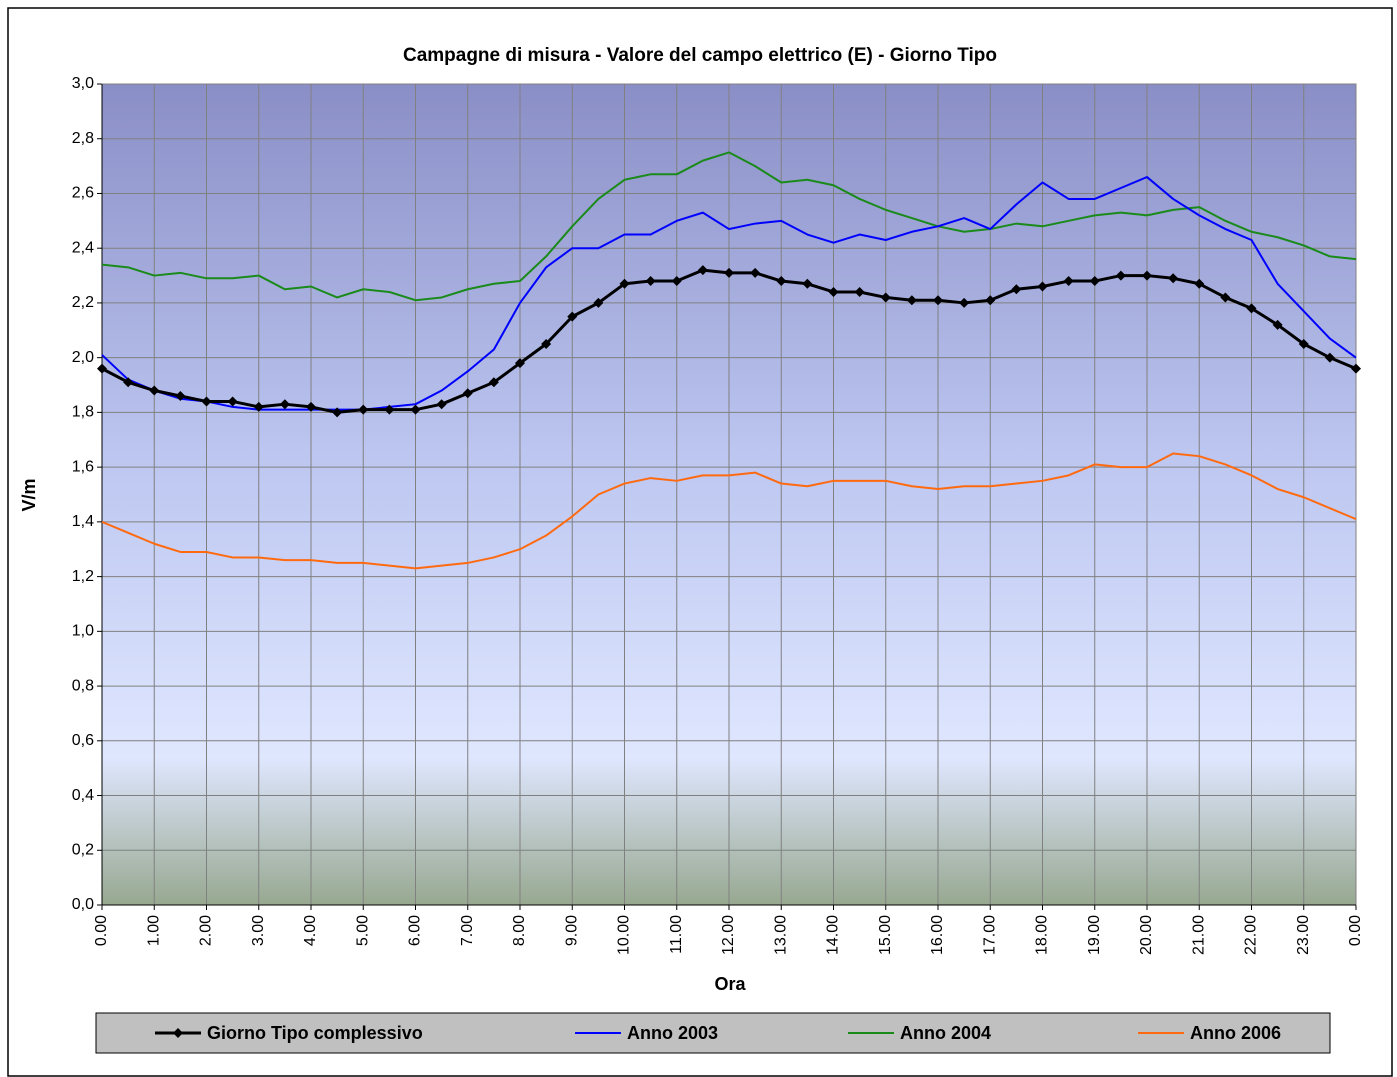 The height and width of the screenshot is (1077, 1397). What do you see at coordinates (624, 935) in the screenshot?
I see `x-tick-label: 10.00` at bounding box center [624, 935].